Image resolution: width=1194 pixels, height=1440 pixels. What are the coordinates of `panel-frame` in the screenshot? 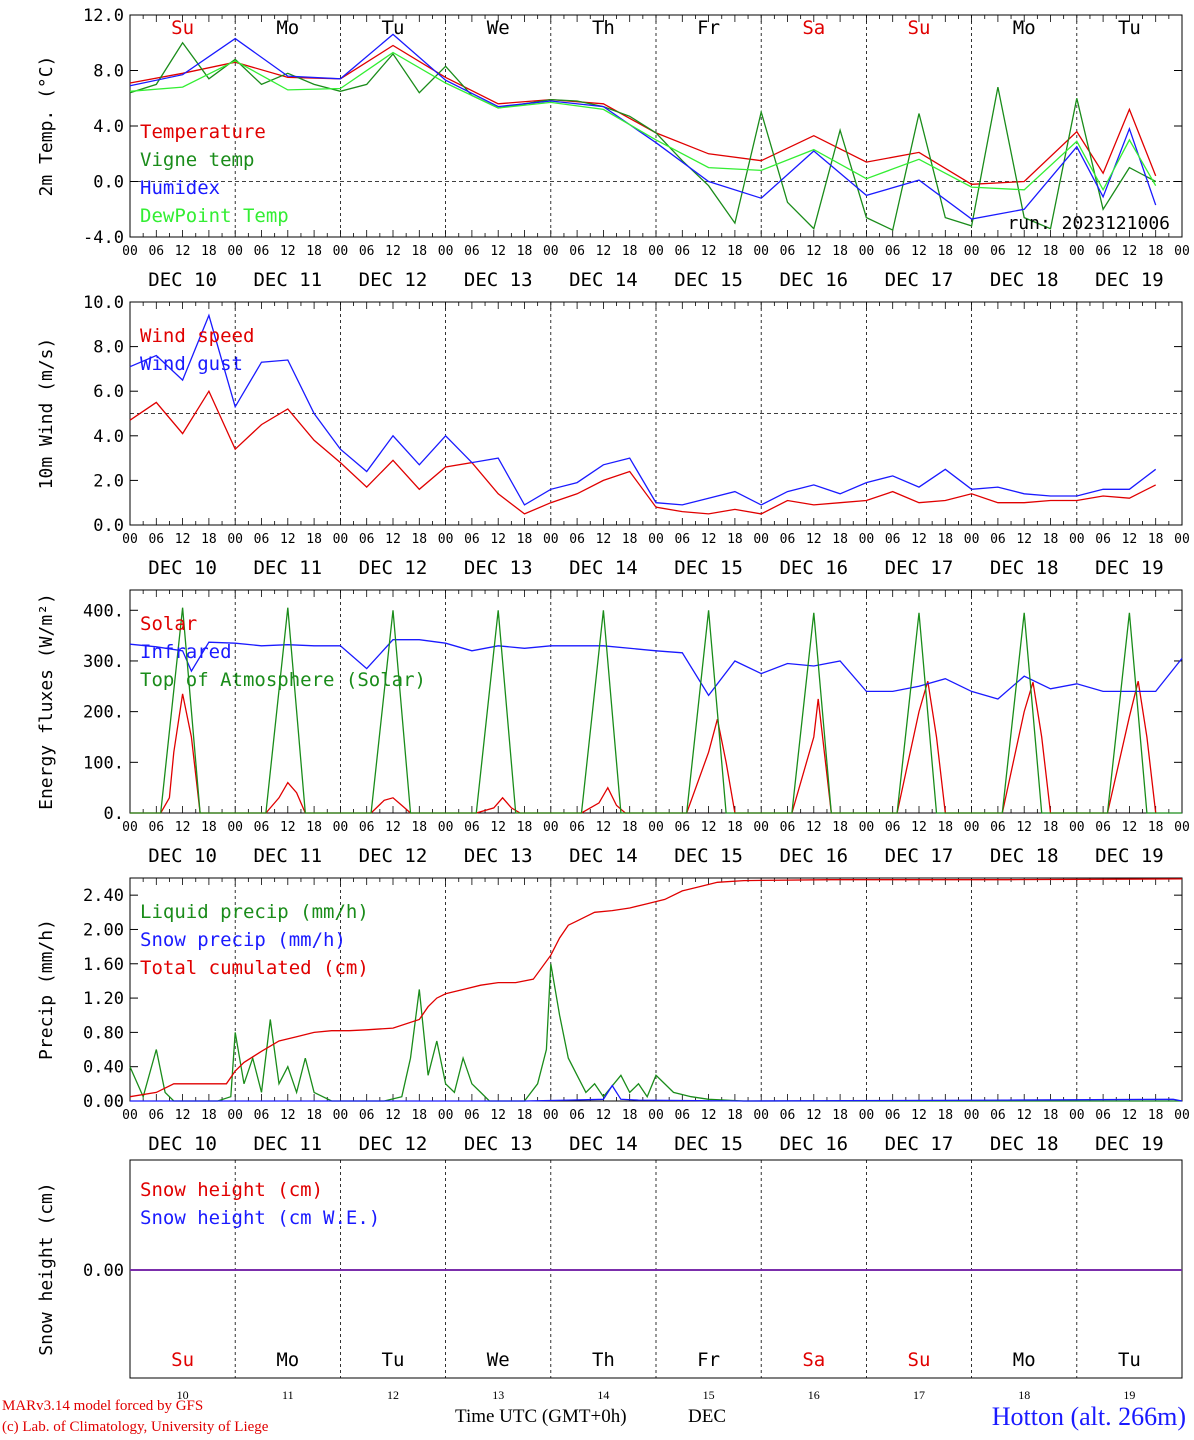 It's located at (656, 701).